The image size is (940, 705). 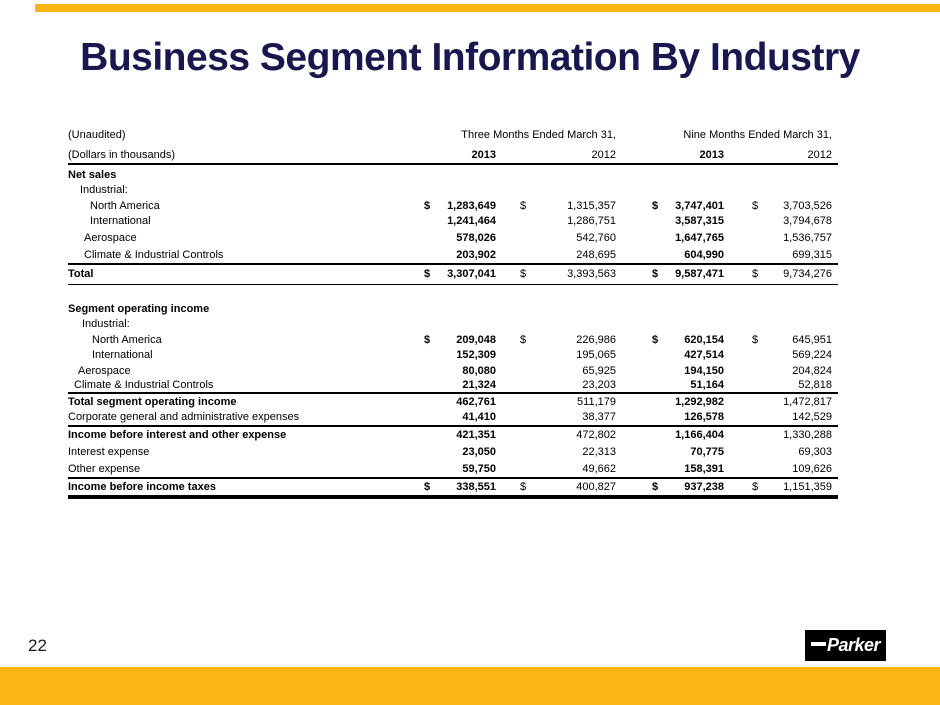 I want to click on cell-value: 578,026, so click(x=476, y=237).